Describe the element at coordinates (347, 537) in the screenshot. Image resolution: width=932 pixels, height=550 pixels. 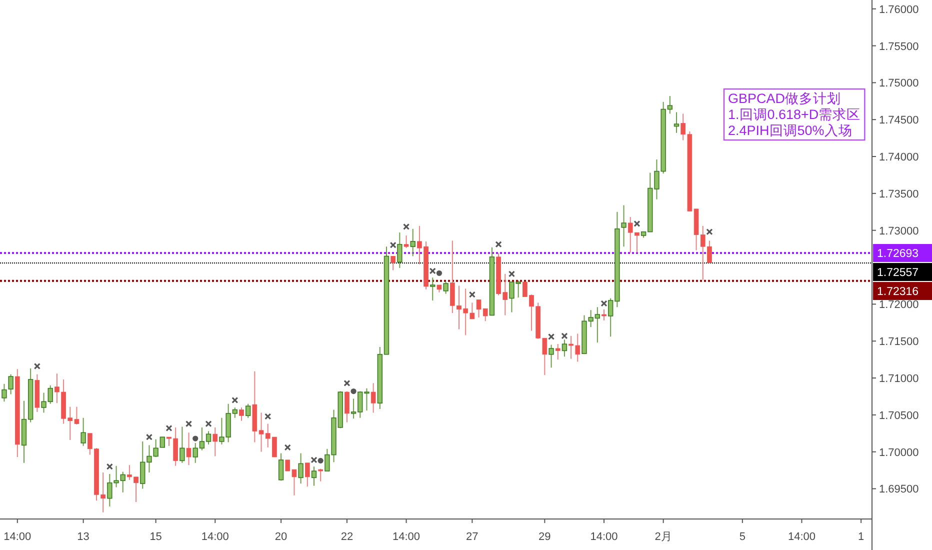
I see `x-tick-label: 22` at that location.